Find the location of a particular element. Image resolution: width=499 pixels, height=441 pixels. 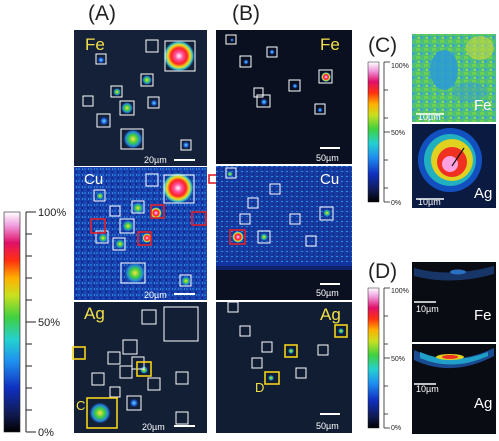

colorbar-main: 100% 50% 0% is located at coordinates (34, 323).